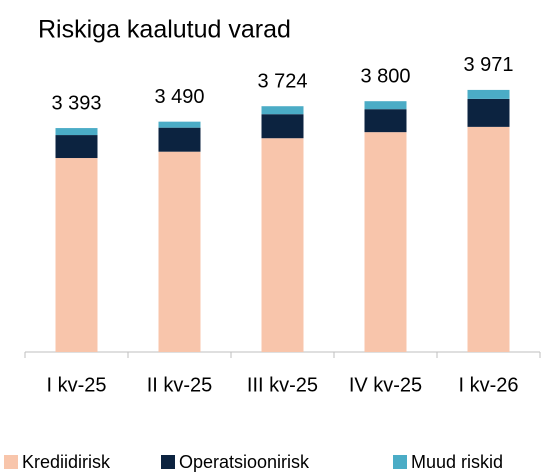 The height and width of the screenshot is (473, 542). Describe the element at coordinates (488, 385) in the screenshot. I see `x-tick-label: I kv-26` at that location.